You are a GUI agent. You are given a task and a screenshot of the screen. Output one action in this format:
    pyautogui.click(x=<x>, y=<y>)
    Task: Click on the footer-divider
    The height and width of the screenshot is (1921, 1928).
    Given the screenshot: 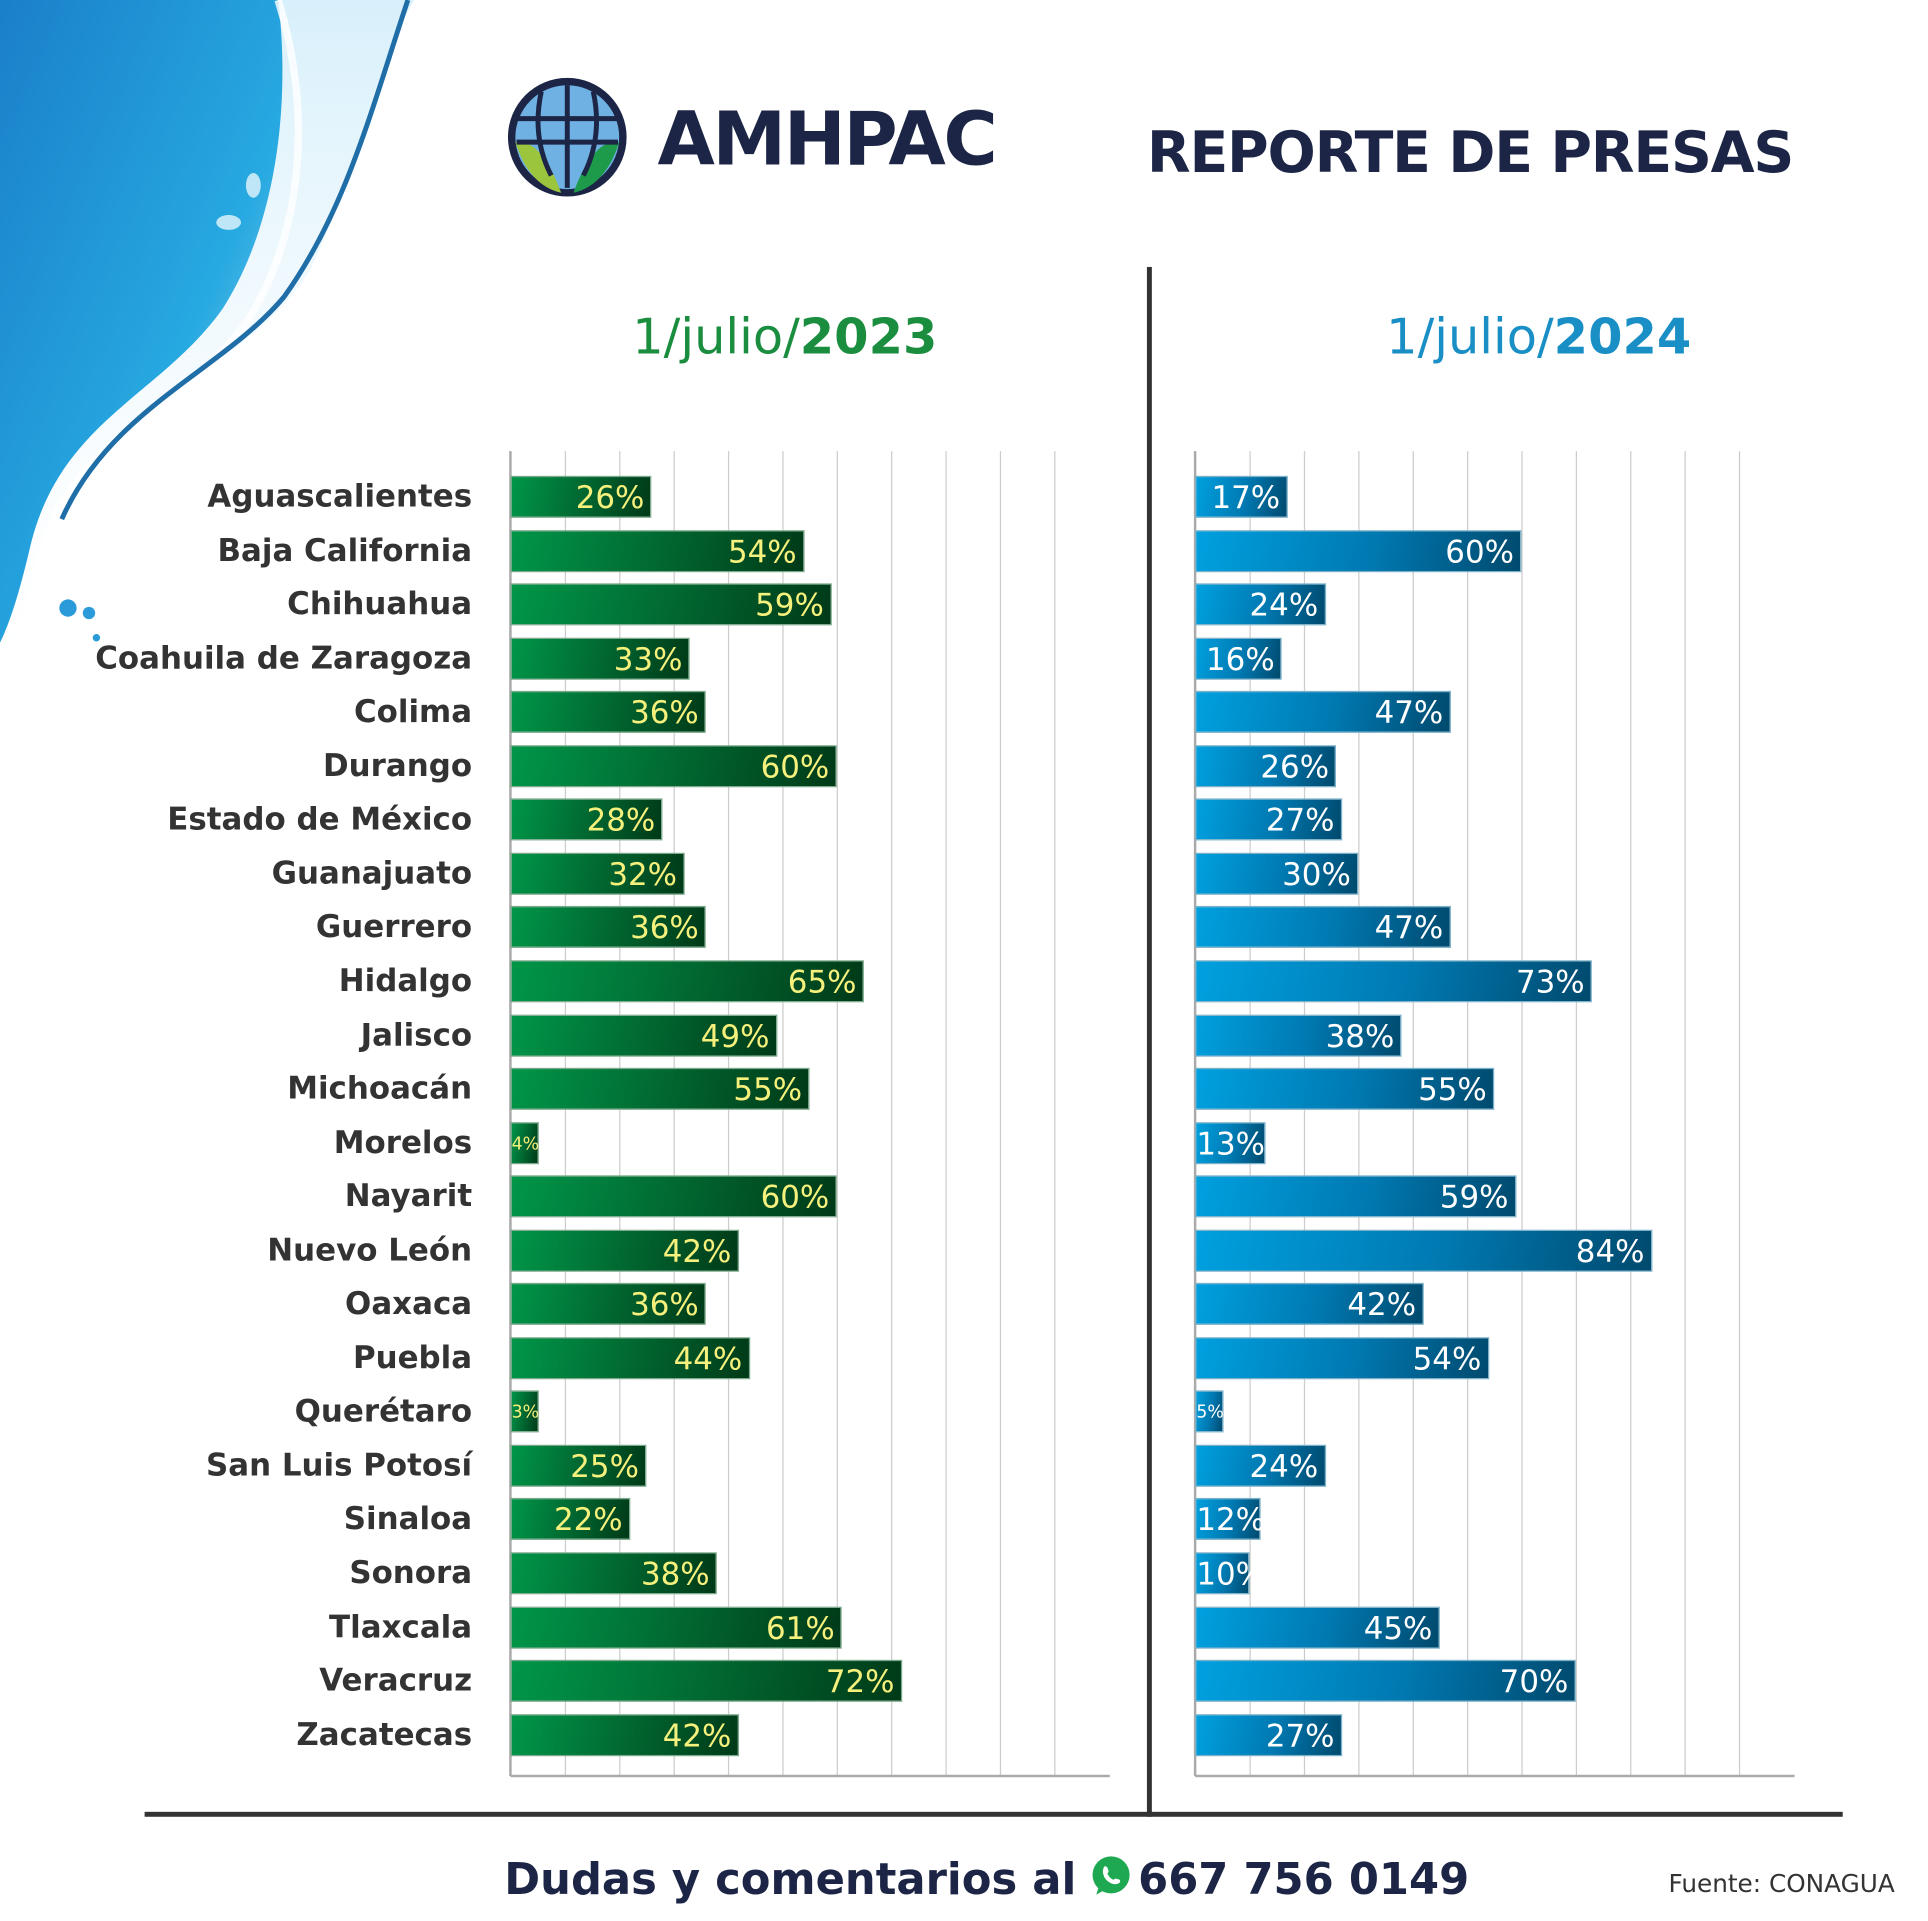 What is the action you would take?
    pyautogui.click(x=993, y=1814)
    